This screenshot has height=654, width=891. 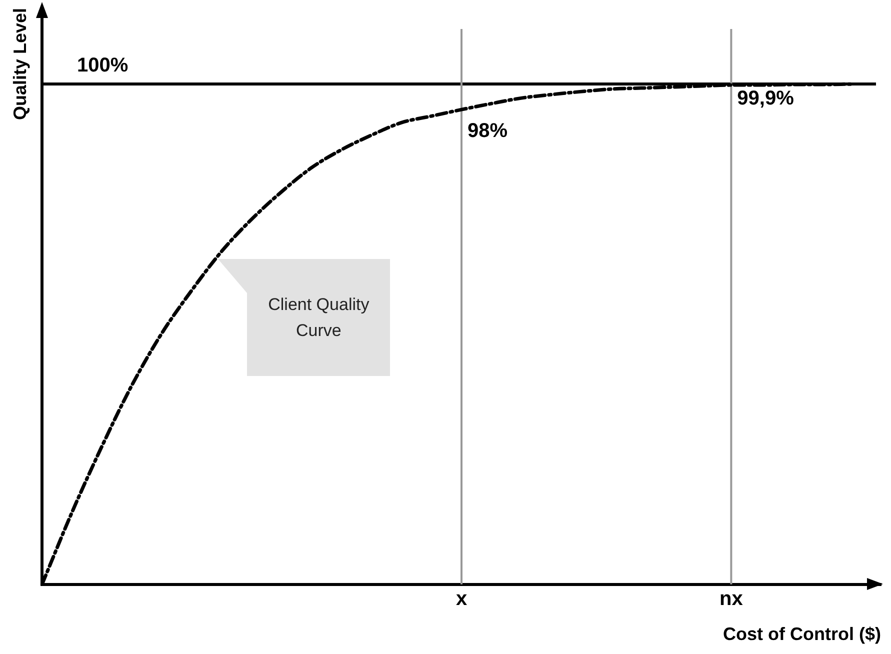 I want to click on x-tick-label: x, so click(x=462, y=599).